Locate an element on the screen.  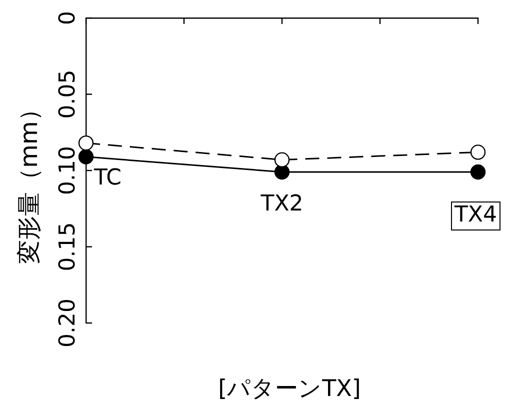
x-tick-label: TX2 is located at coordinates (282, 204).